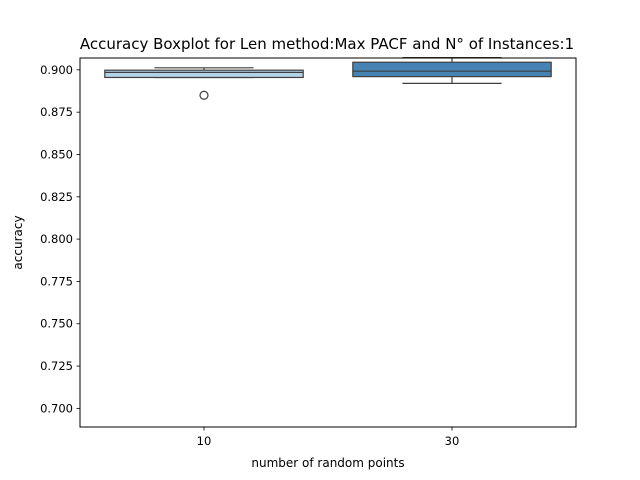 This screenshot has width=640, height=480. What do you see at coordinates (204, 441) in the screenshot?
I see `x-tick-label: 10` at bounding box center [204, 441].